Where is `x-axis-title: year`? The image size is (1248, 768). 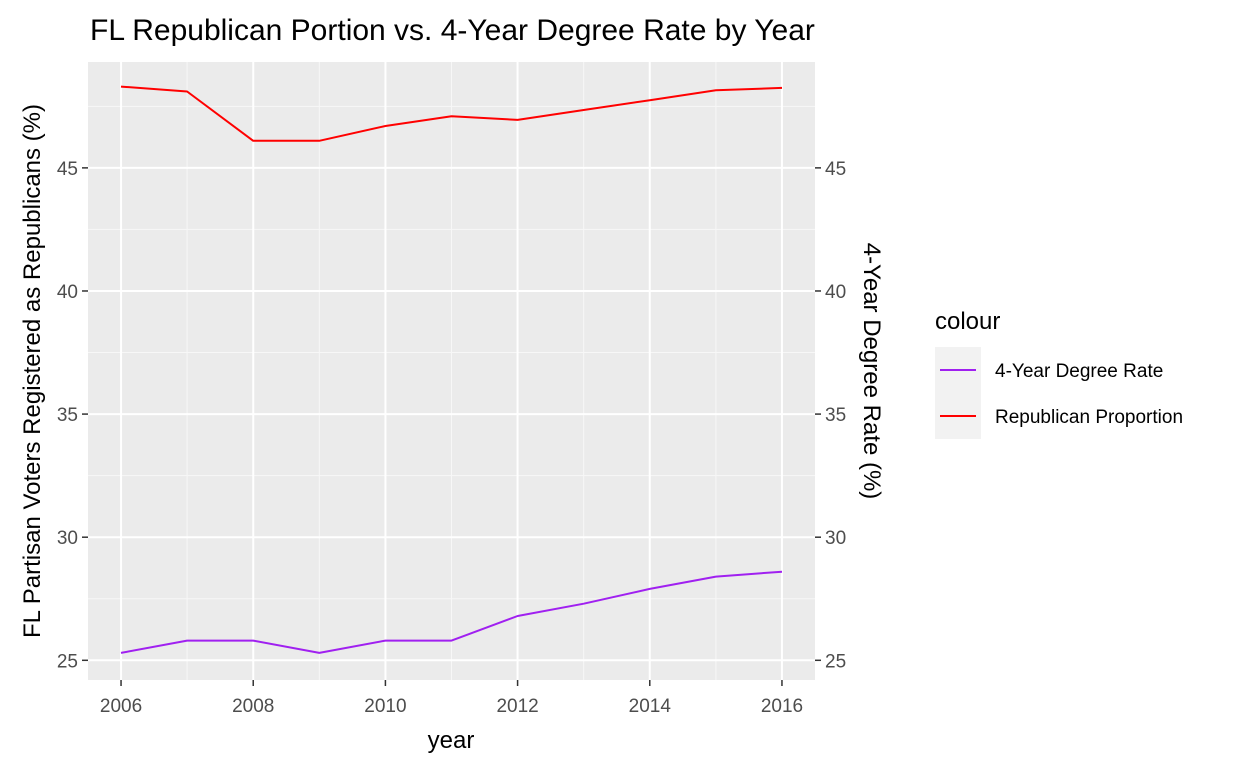
x-axis-title: year is located at coordinates (451, 740).